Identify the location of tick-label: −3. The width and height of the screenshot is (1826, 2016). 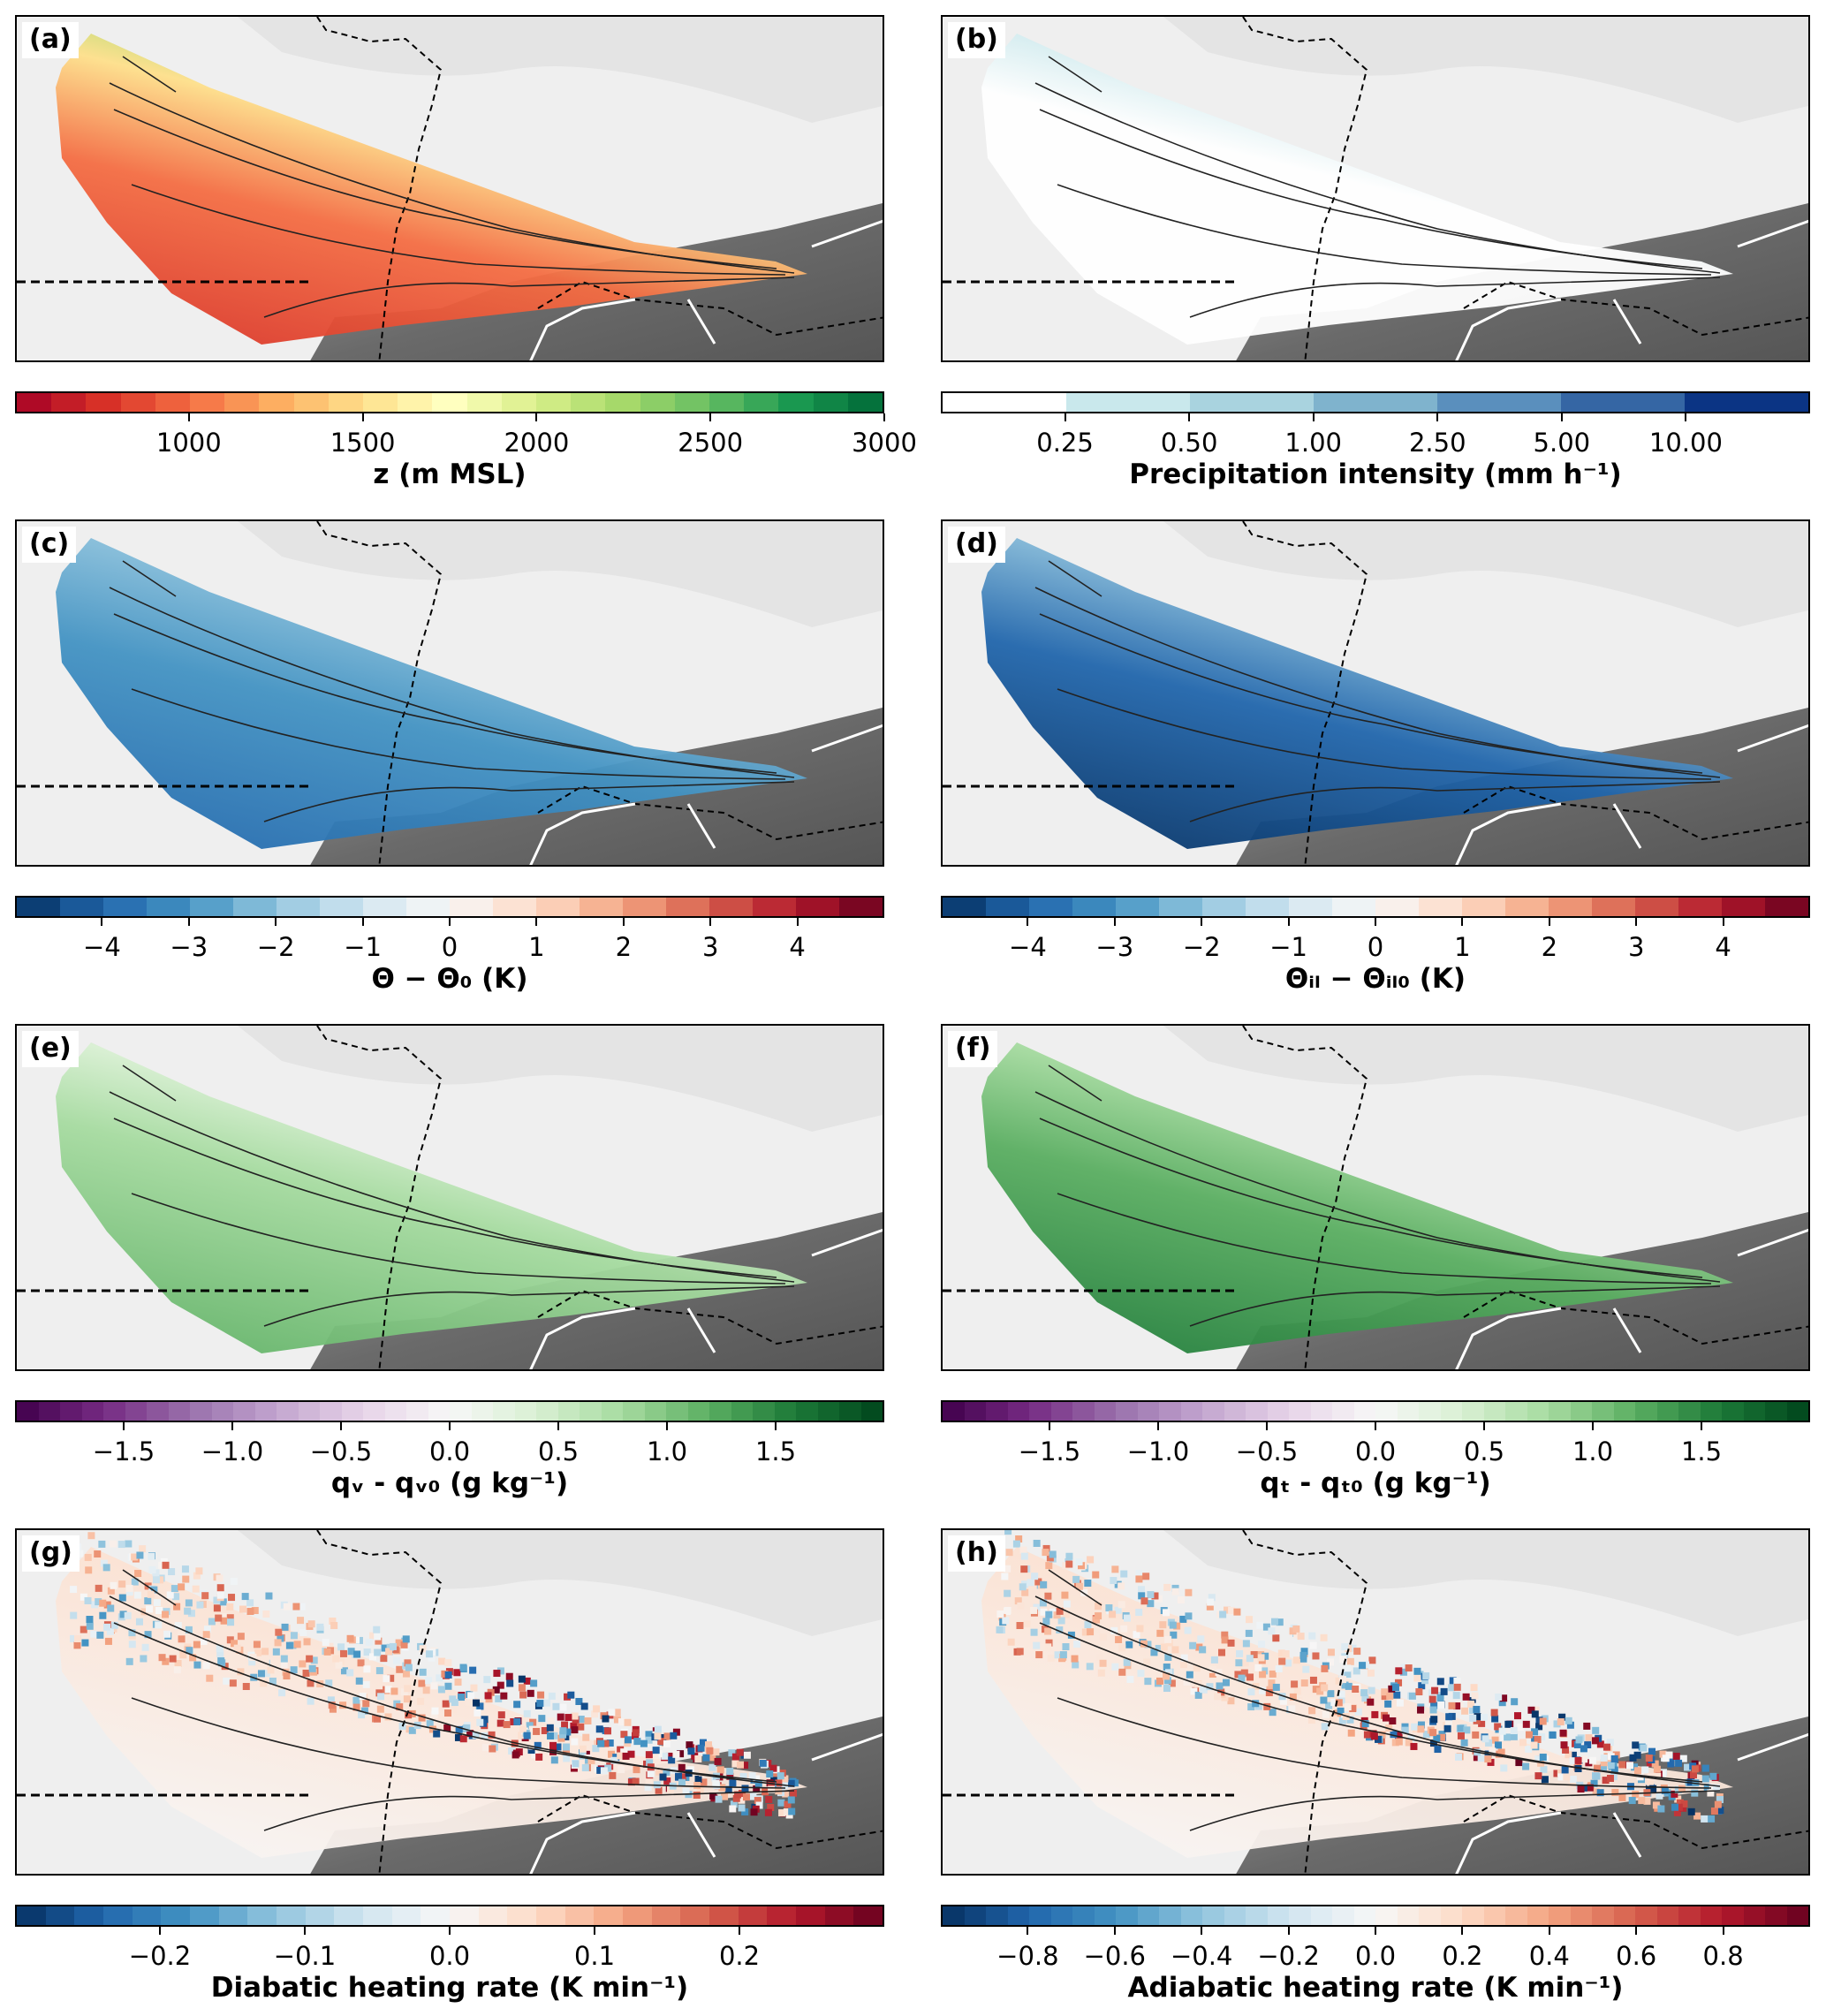
(1114, 947).